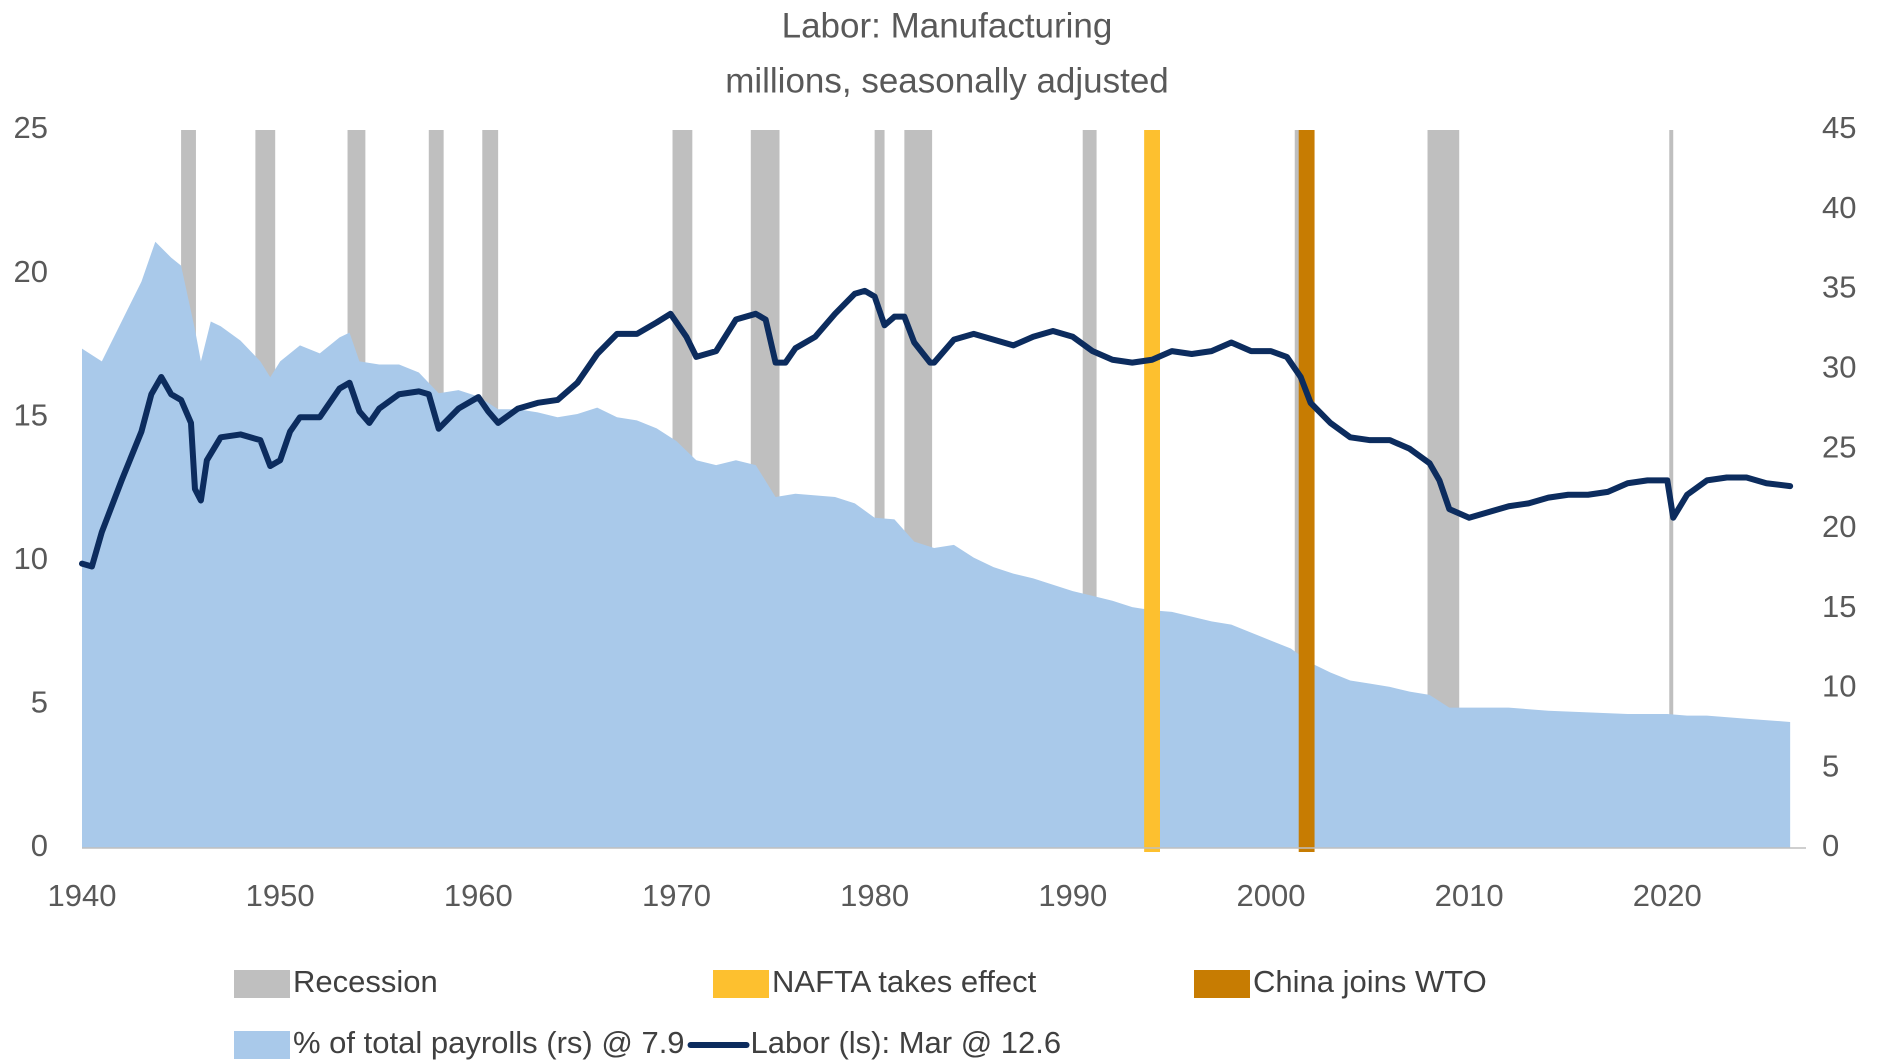 The height and width of the screenshot is (1061, 1894). Describe the element at coordinates (1839, 526) in the screenshot. I see `y2-tick-label: 20` at that location.